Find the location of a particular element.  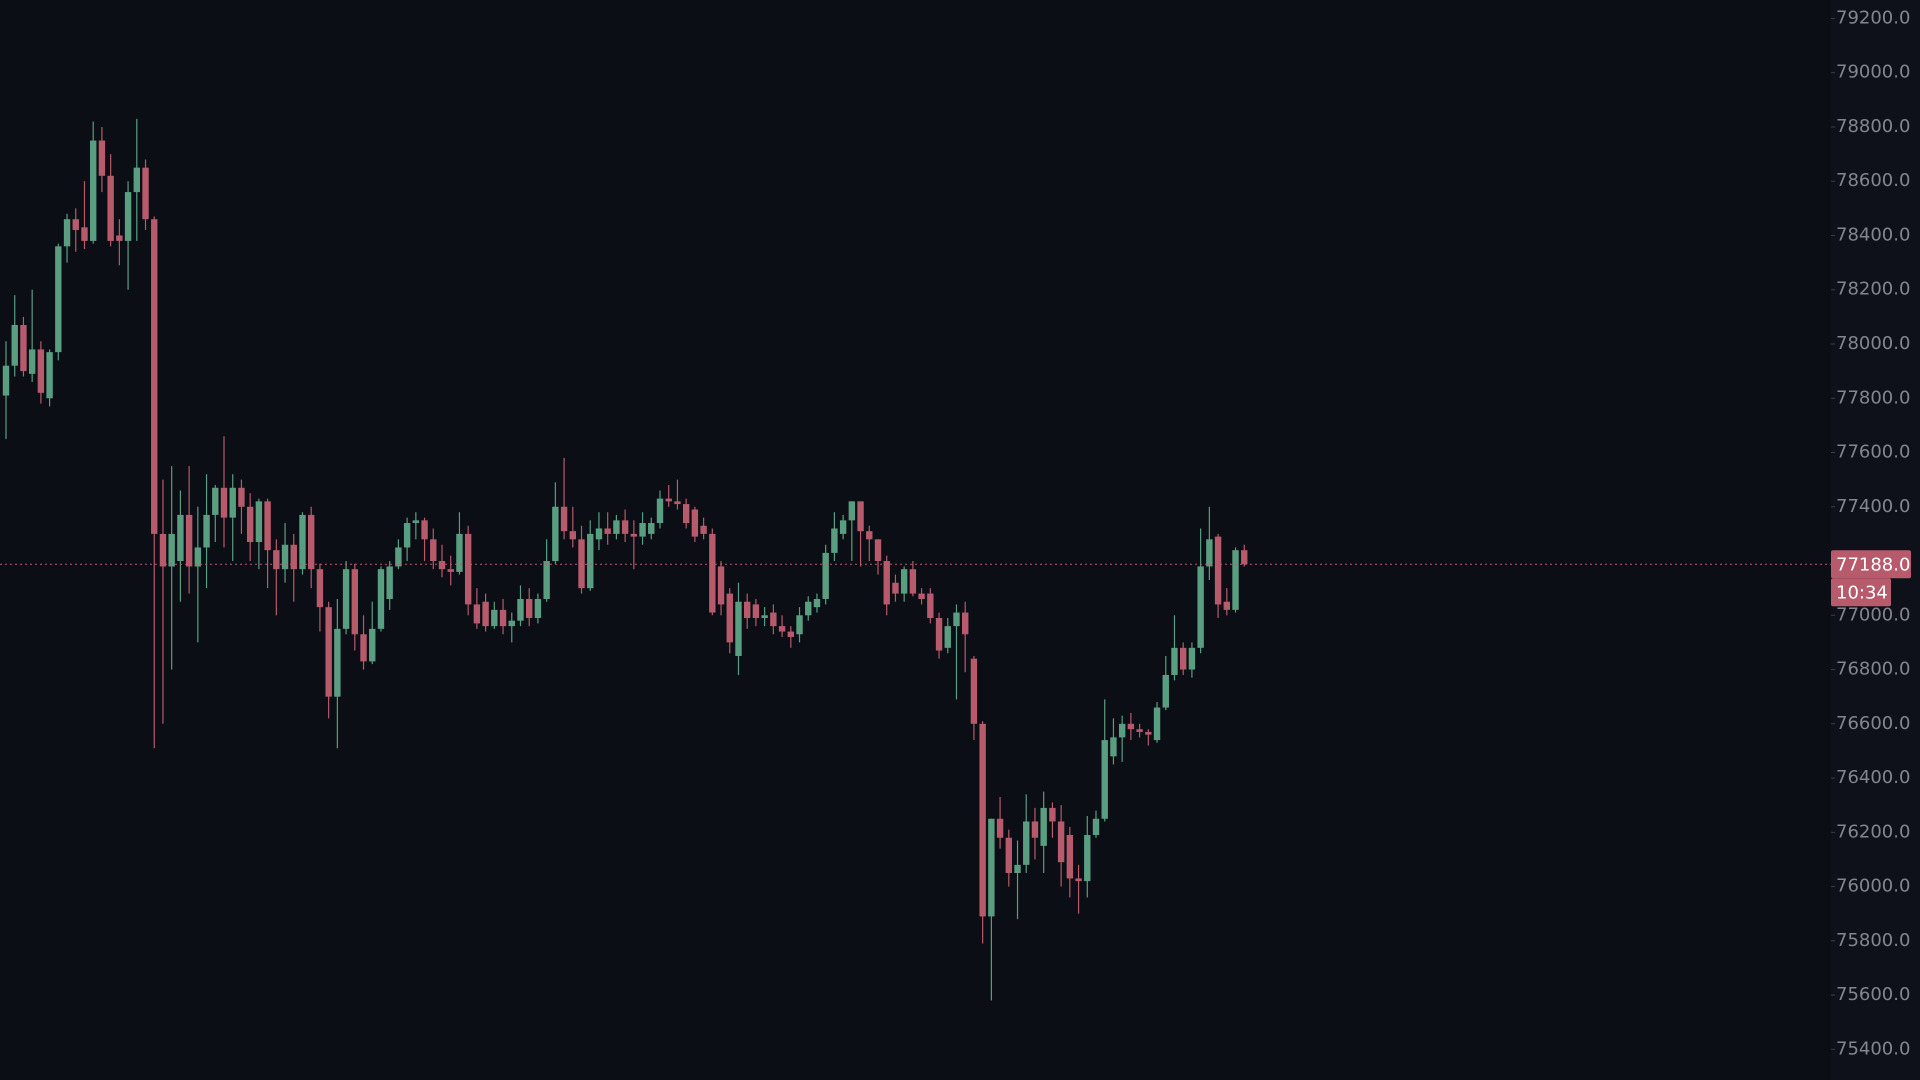

y-tick-label: 75400.0 is located at coordinates (1873, 1048).